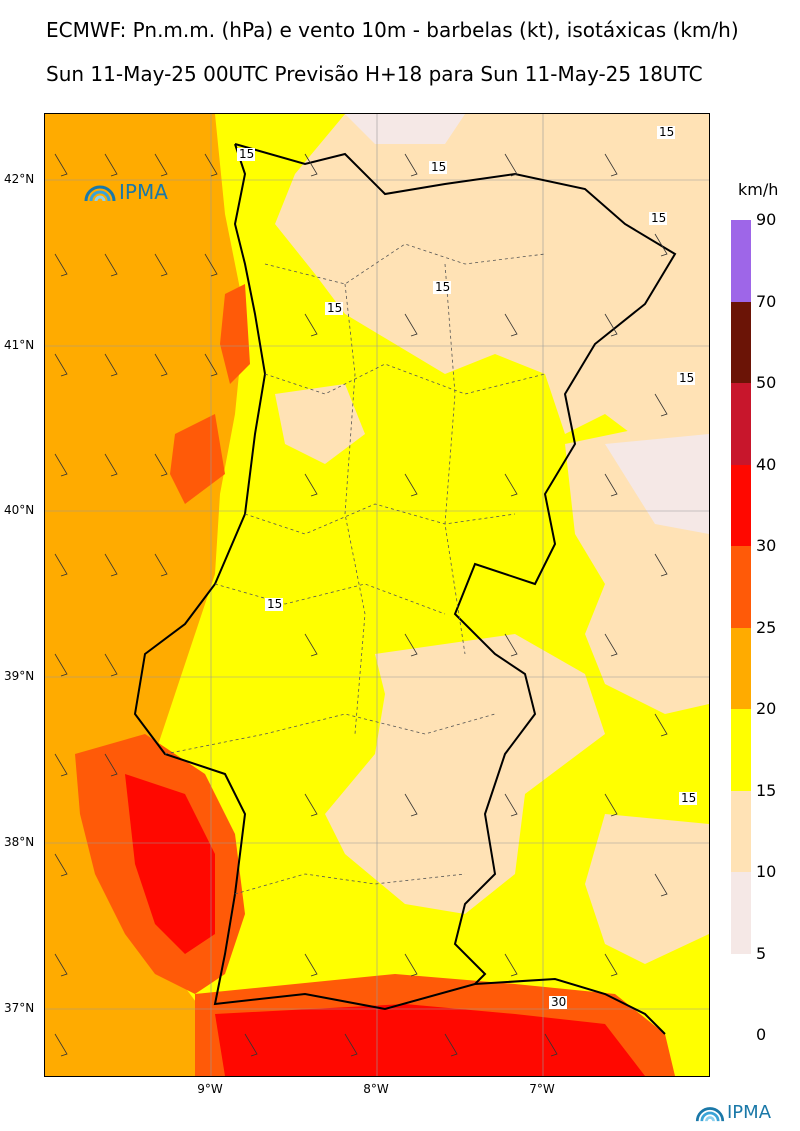  Describe the element at coordinates (430, 1040) in the screenshot. I see `very-strong-wind-zone-south` at that location.